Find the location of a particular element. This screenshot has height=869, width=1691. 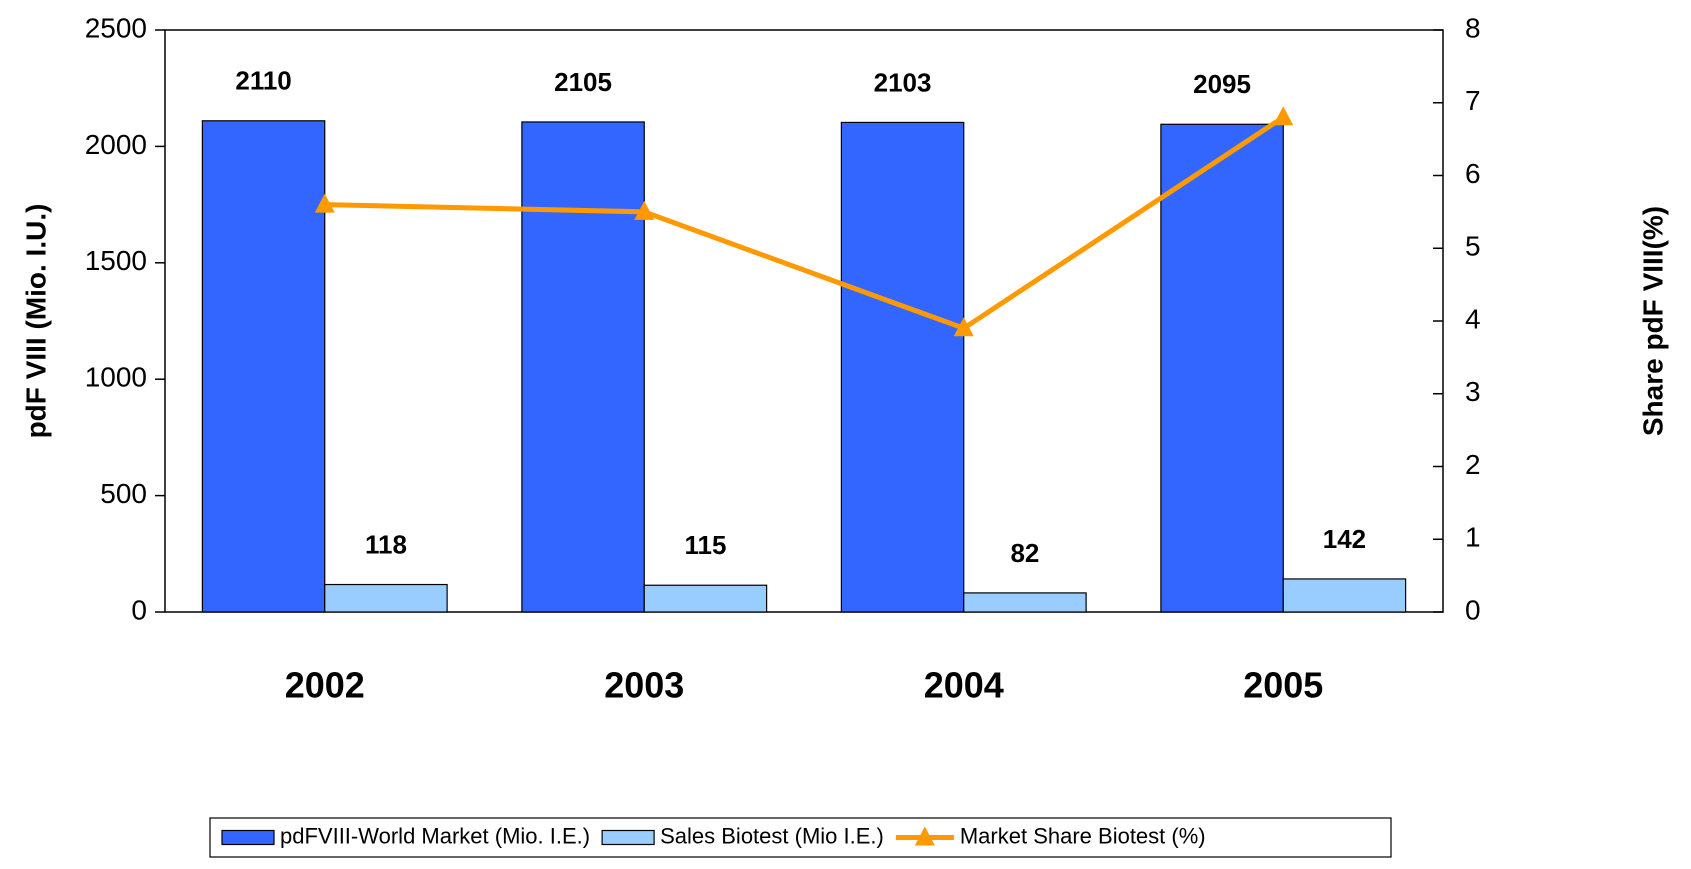

data-label: 2105 is located at coordinates (583, 82).